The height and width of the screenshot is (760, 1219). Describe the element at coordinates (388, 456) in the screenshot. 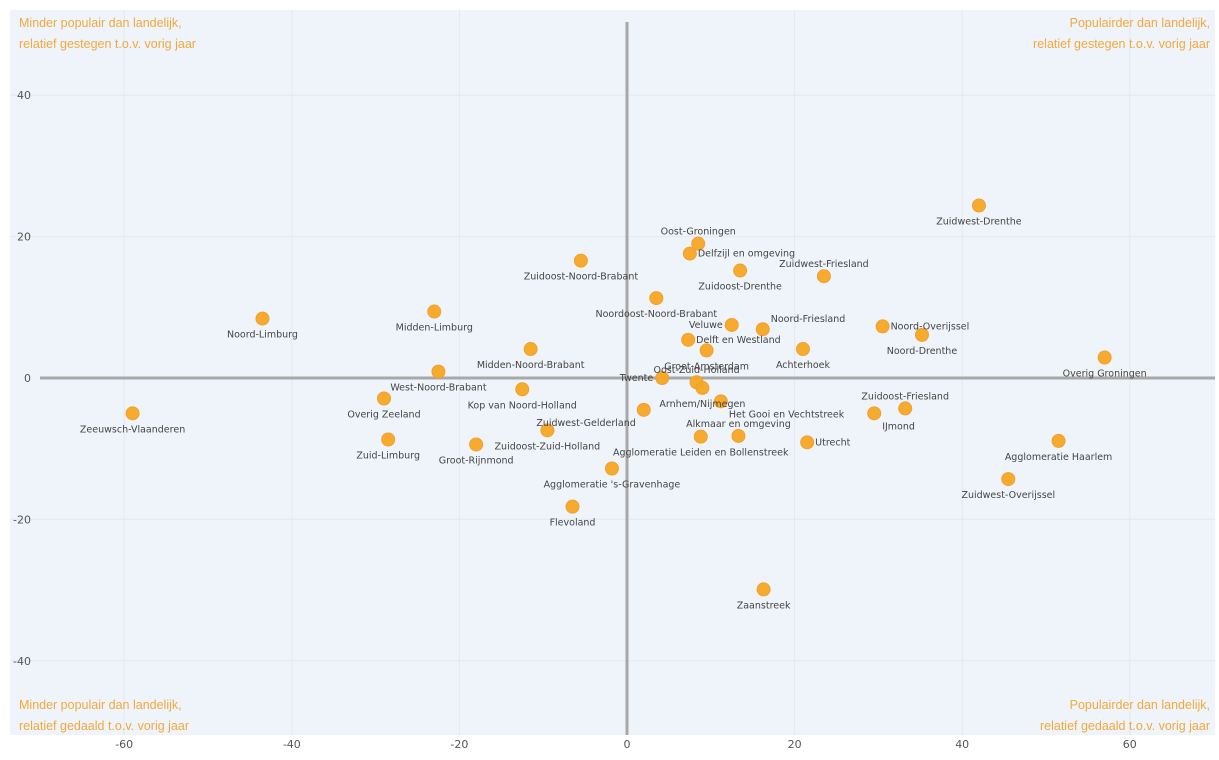

I see `point-label: Zuid-Limburg` at that location.